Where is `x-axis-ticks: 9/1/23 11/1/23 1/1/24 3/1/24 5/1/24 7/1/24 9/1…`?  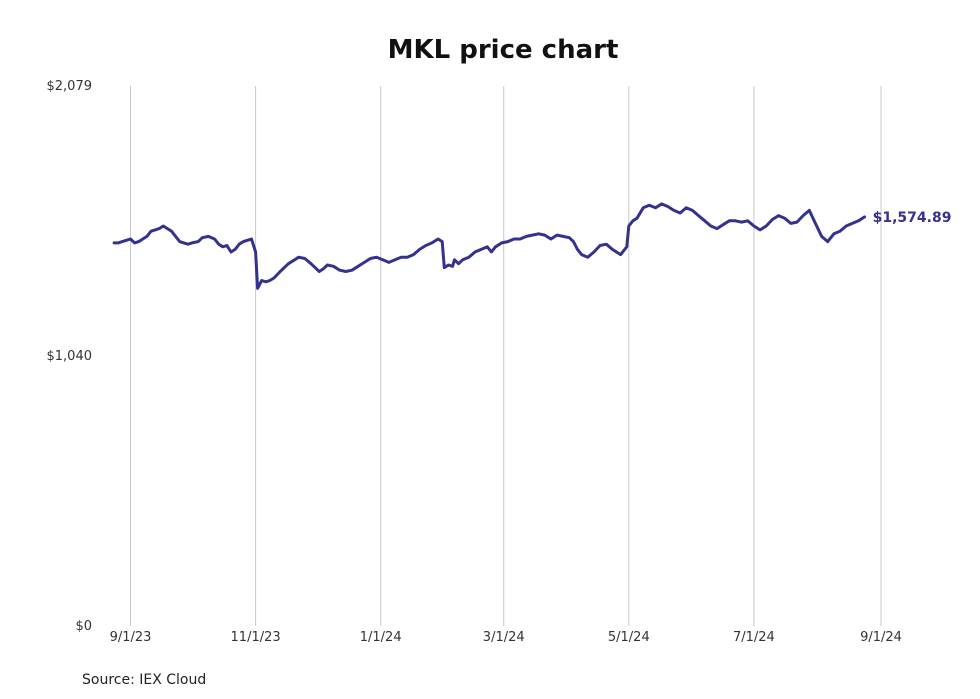 x-axis-ticks: 9/1/23 11/1/23 1/1/24 3/1/24 5/1/24 7/1/24 9/1… is located at coordinates (506, 637).